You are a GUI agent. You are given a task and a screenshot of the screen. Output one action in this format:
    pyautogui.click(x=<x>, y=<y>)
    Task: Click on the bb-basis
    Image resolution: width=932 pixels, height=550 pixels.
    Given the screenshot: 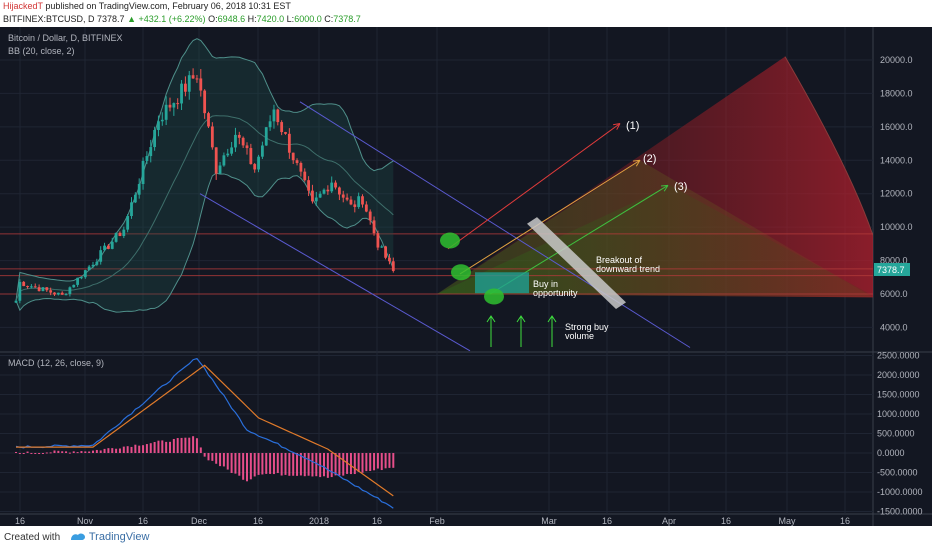 What is the action you would take?
    pyautogui.click(x=204, y=208)
    